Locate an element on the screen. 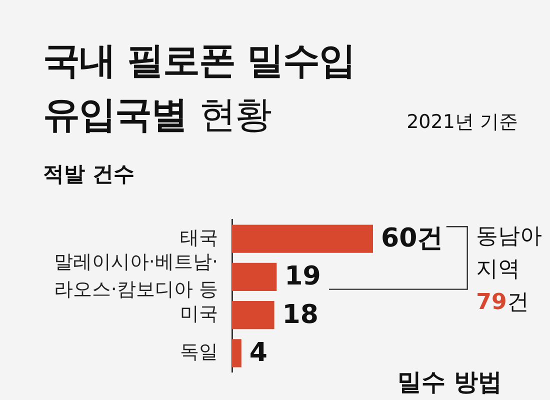 The height and width of the screenshot is (400, 550). chart-title: 국내 필로폰 밀수입 유입국별 현황 is located at coordinates (199, 87).